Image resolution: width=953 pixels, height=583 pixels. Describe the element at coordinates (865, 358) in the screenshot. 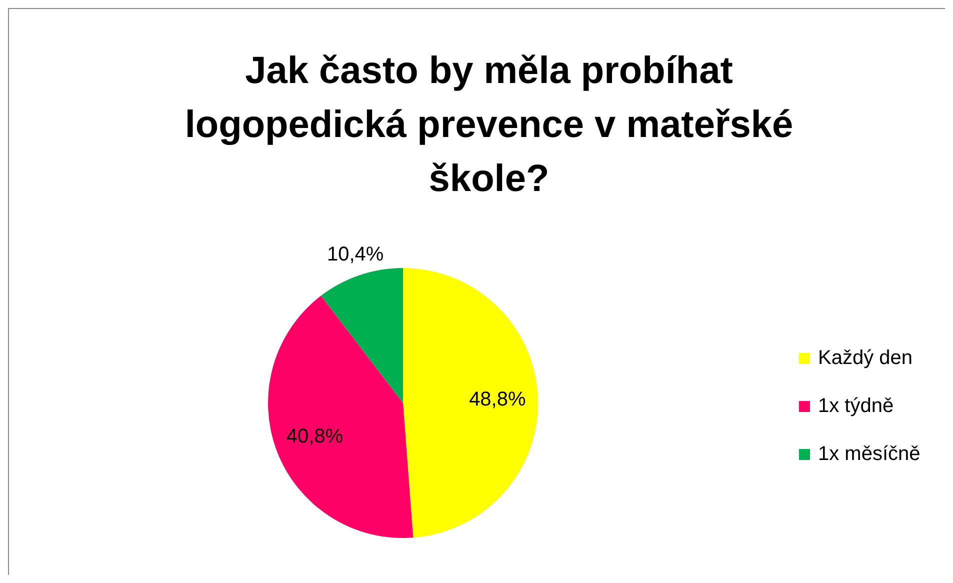

I see `legend-label: Každý den` at that location.